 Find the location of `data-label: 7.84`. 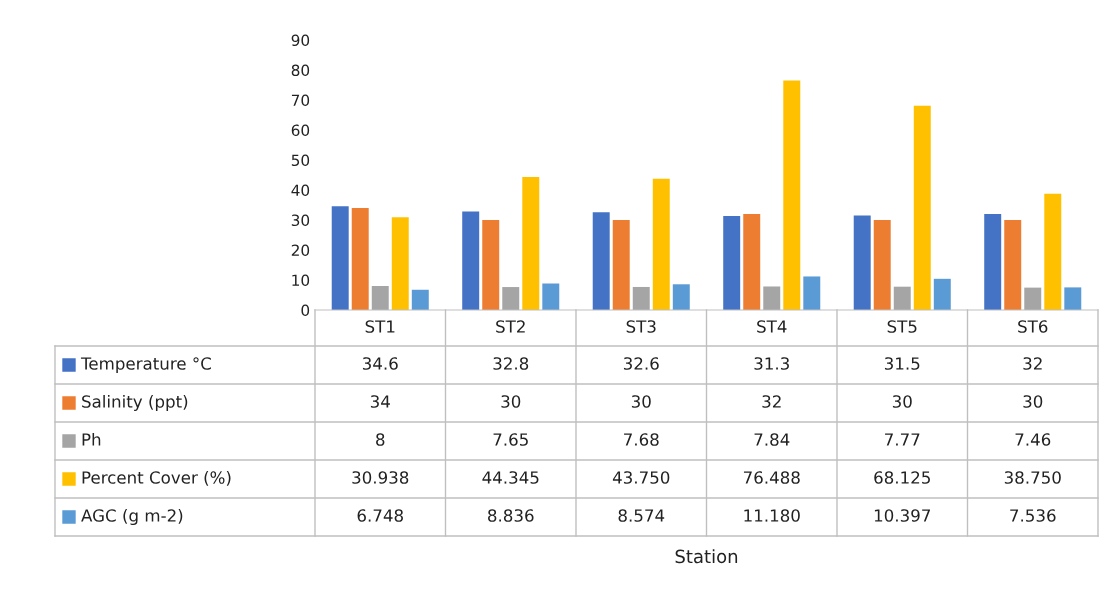

data-label: 7.84 is located at coordinates (772, 439).